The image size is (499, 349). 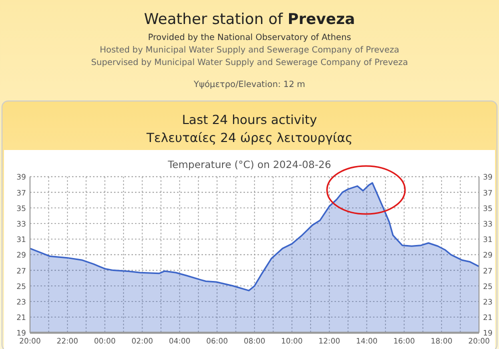 What do you see at coordinates (249, 165) in the screenshot?
I see `chart-title: Temperature (°C) on 2024-08-26` at bounding box center [249, 165].